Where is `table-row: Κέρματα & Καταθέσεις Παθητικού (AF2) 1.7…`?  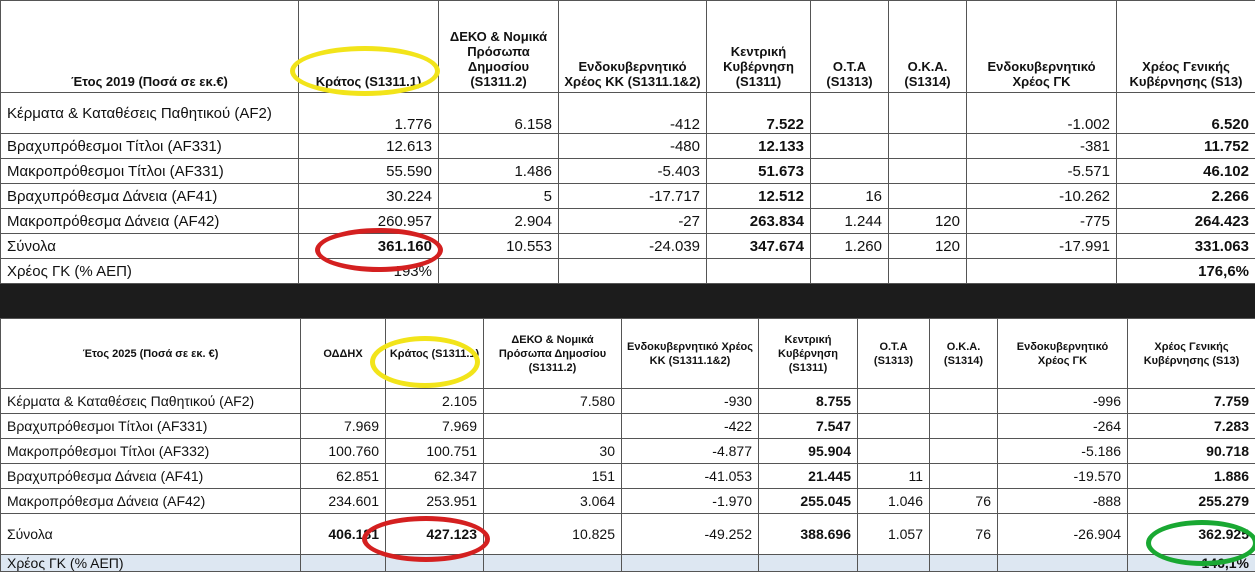
table-row: Κέρματα & Καταθέσεις Παθητικού (AF2) 1.7… is located at coordinates (628, 113).